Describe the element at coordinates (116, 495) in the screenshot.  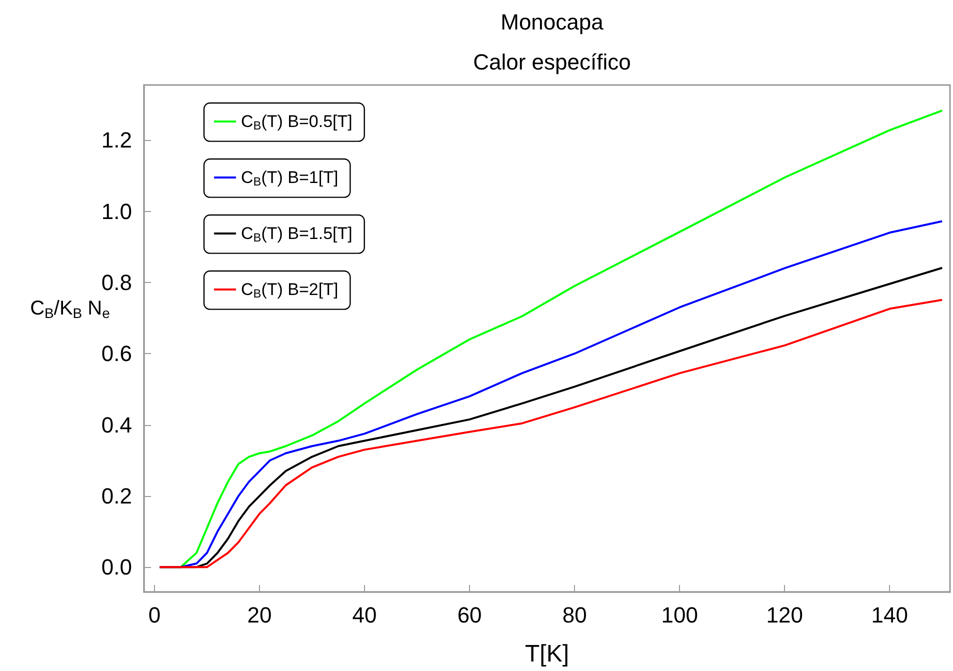
I see `y-tick-label: 0.2` at that location.